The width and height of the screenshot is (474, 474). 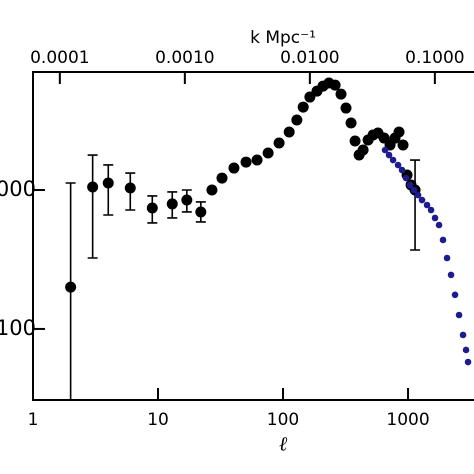 What do you see at coordinates (407, 420) in the screenshot?
I see `x-tick-label: 1000` at bounding box center [407, 420].